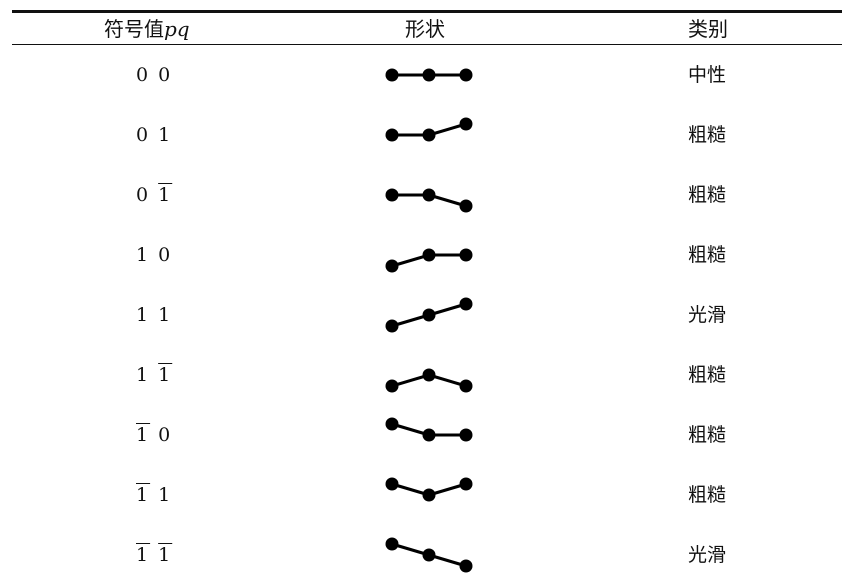  I want to click on header-symbol-prefix: 符号值, so click(134, 29).